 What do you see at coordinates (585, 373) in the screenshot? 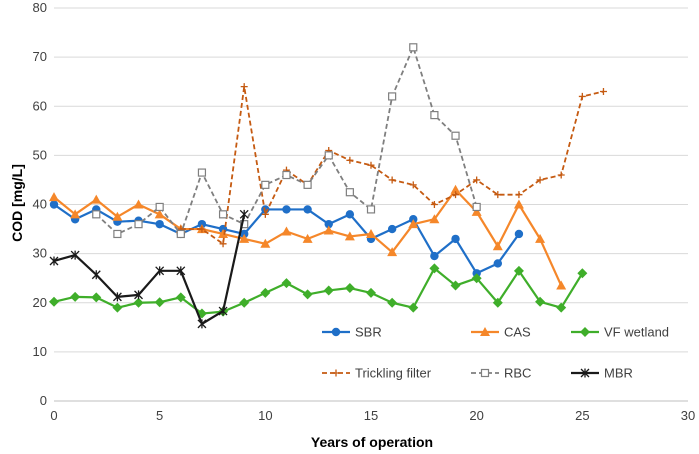
I see `legend-marker-mbr` at bounding box center [585, 373].